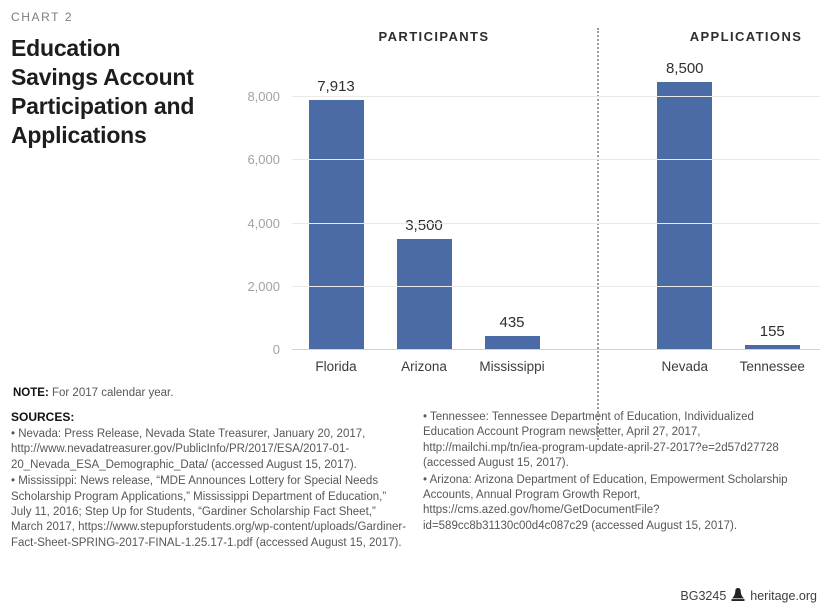  What do you see at coordinates (43, 417) in the screenshot?
I see `sources-label: SOURCES:` at bounding box center [43, 417].